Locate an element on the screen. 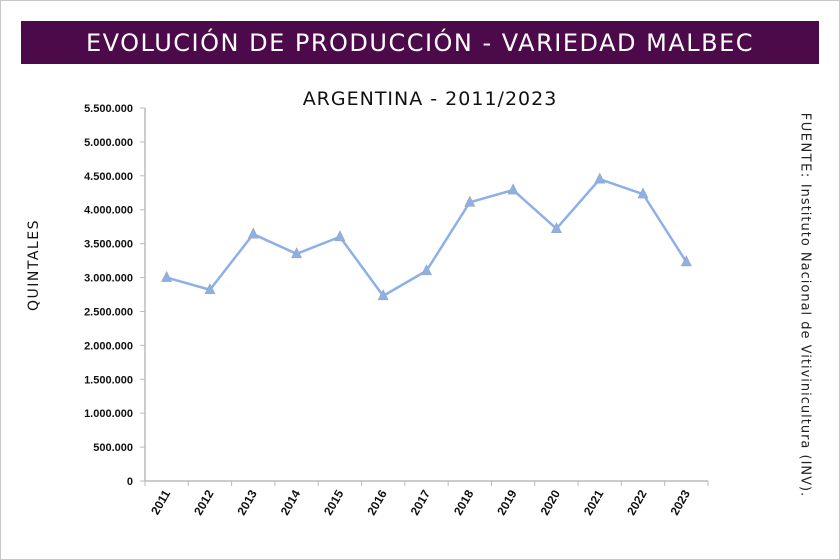  x-tick-label: 2020 is located at coordinates (551, 502).